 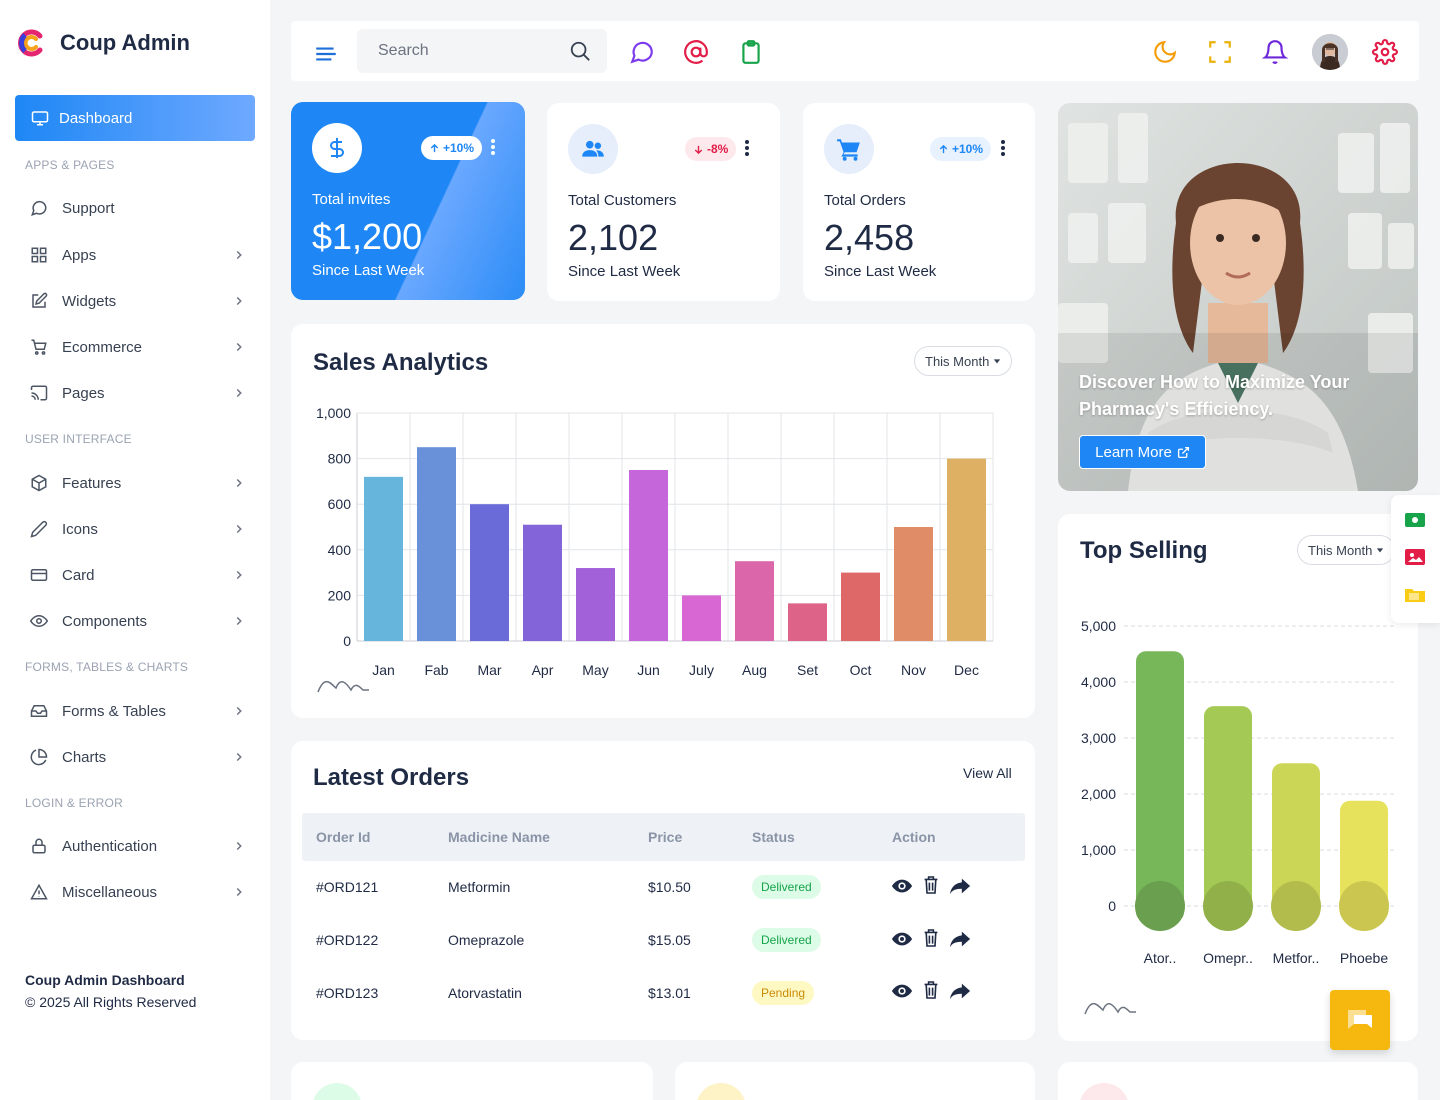 What do you see at coordinates (140, 757) in the screenshot?
I see `sidebar-item-charts: Charts` at bounding box center [140, 757].